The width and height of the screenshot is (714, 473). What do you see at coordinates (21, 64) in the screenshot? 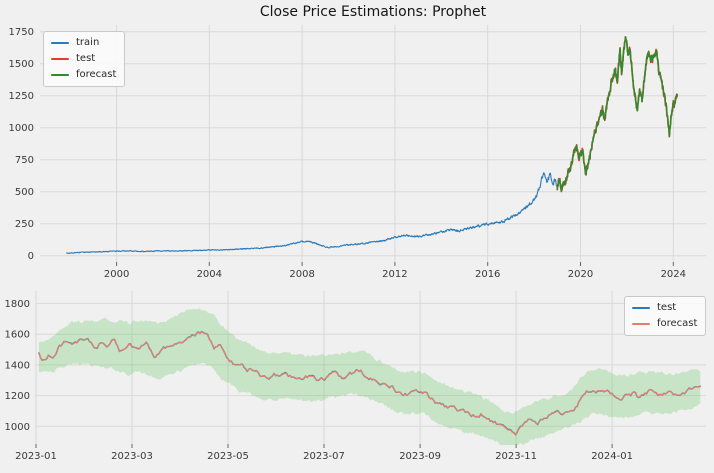
I see `y-tick-label: 1500` at bounding box center [21, 64].